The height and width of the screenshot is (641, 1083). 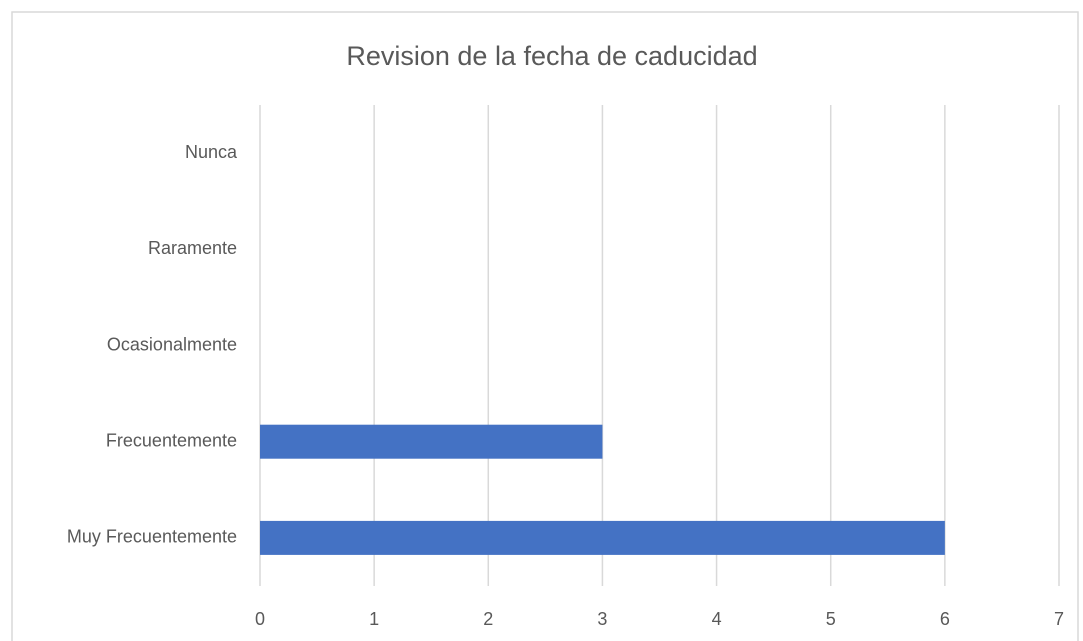 What do you see at coordinates (717, 619) in the screenshot?
I see `x-tick-label: 4` at bounding box center [717, 619].